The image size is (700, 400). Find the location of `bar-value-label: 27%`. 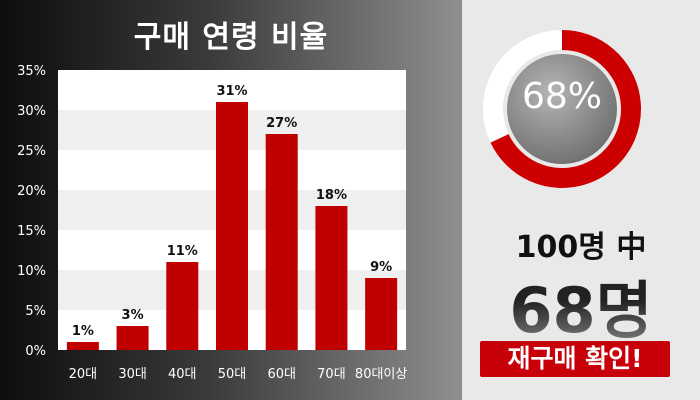

bar-value-label: 27% is located at coordinates (281, 123).